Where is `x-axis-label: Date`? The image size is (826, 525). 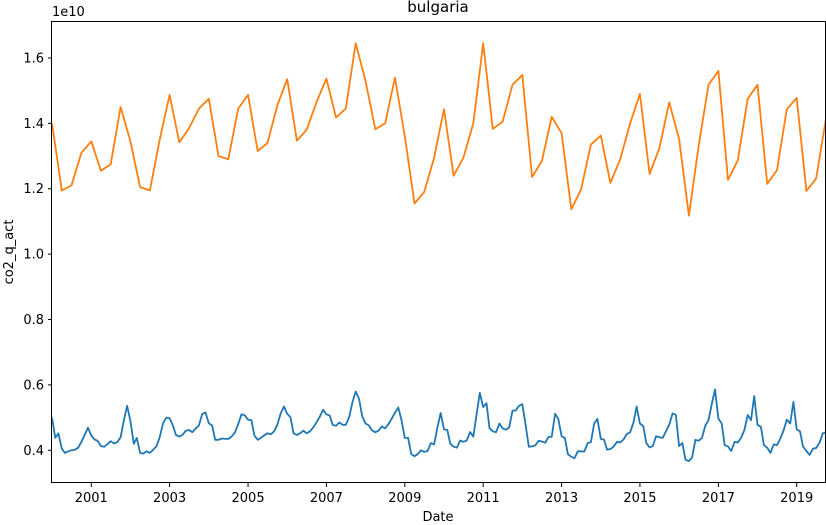
x-axis-label: Date is located at coordinates (437, 517).